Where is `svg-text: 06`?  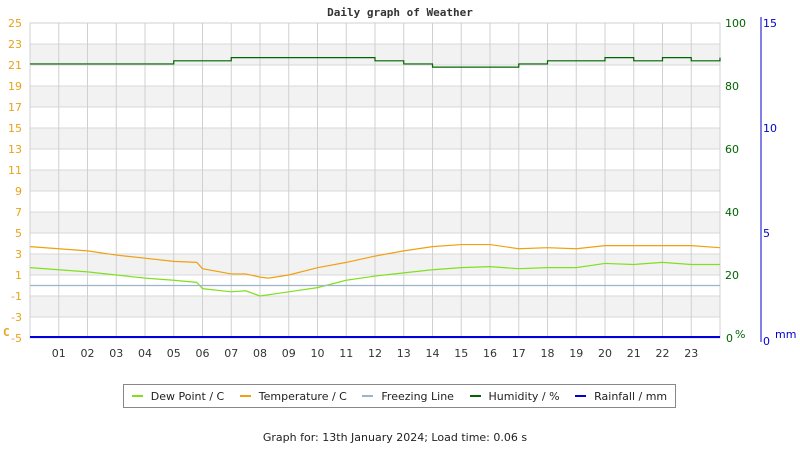
svg-text: 06 is located at coordinates (203, 353).